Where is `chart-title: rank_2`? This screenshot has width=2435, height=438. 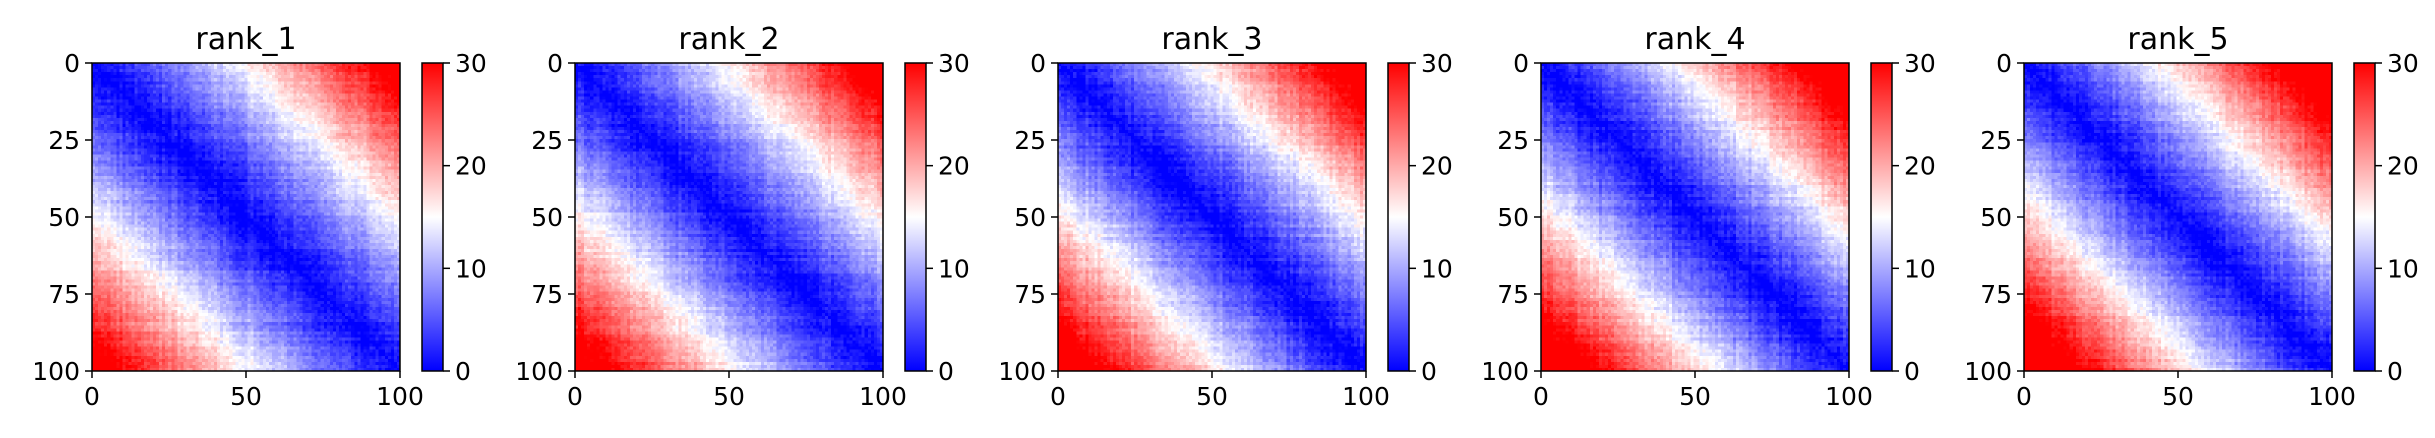 chart-title: rank_2 is located at coordinates (728, 39).